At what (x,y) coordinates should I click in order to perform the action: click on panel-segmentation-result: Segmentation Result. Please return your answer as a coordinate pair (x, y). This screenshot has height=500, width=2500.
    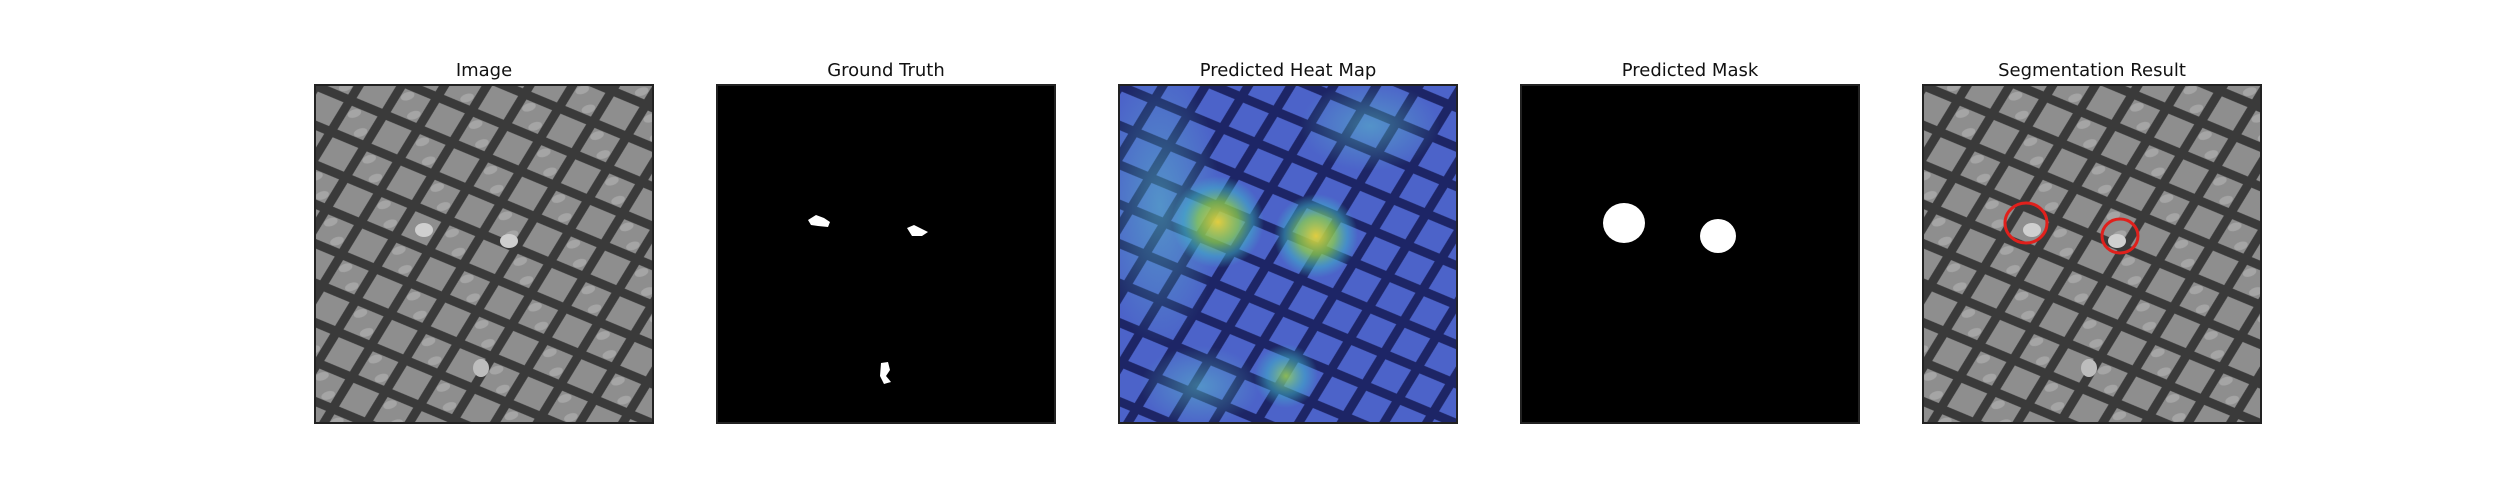
    Looking at the image, I should click on (2092, 250).